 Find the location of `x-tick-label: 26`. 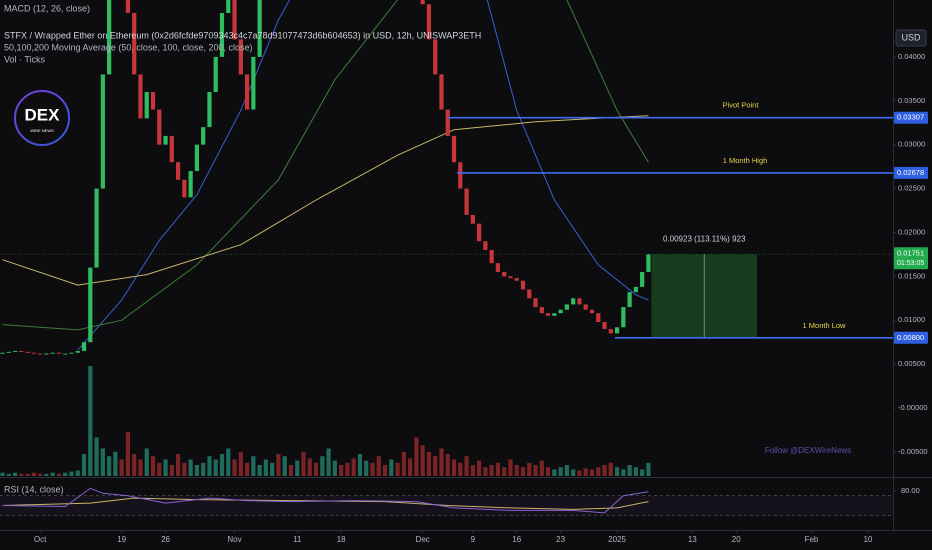

x-tick-label: 26 is located at coordinates (165, 539).